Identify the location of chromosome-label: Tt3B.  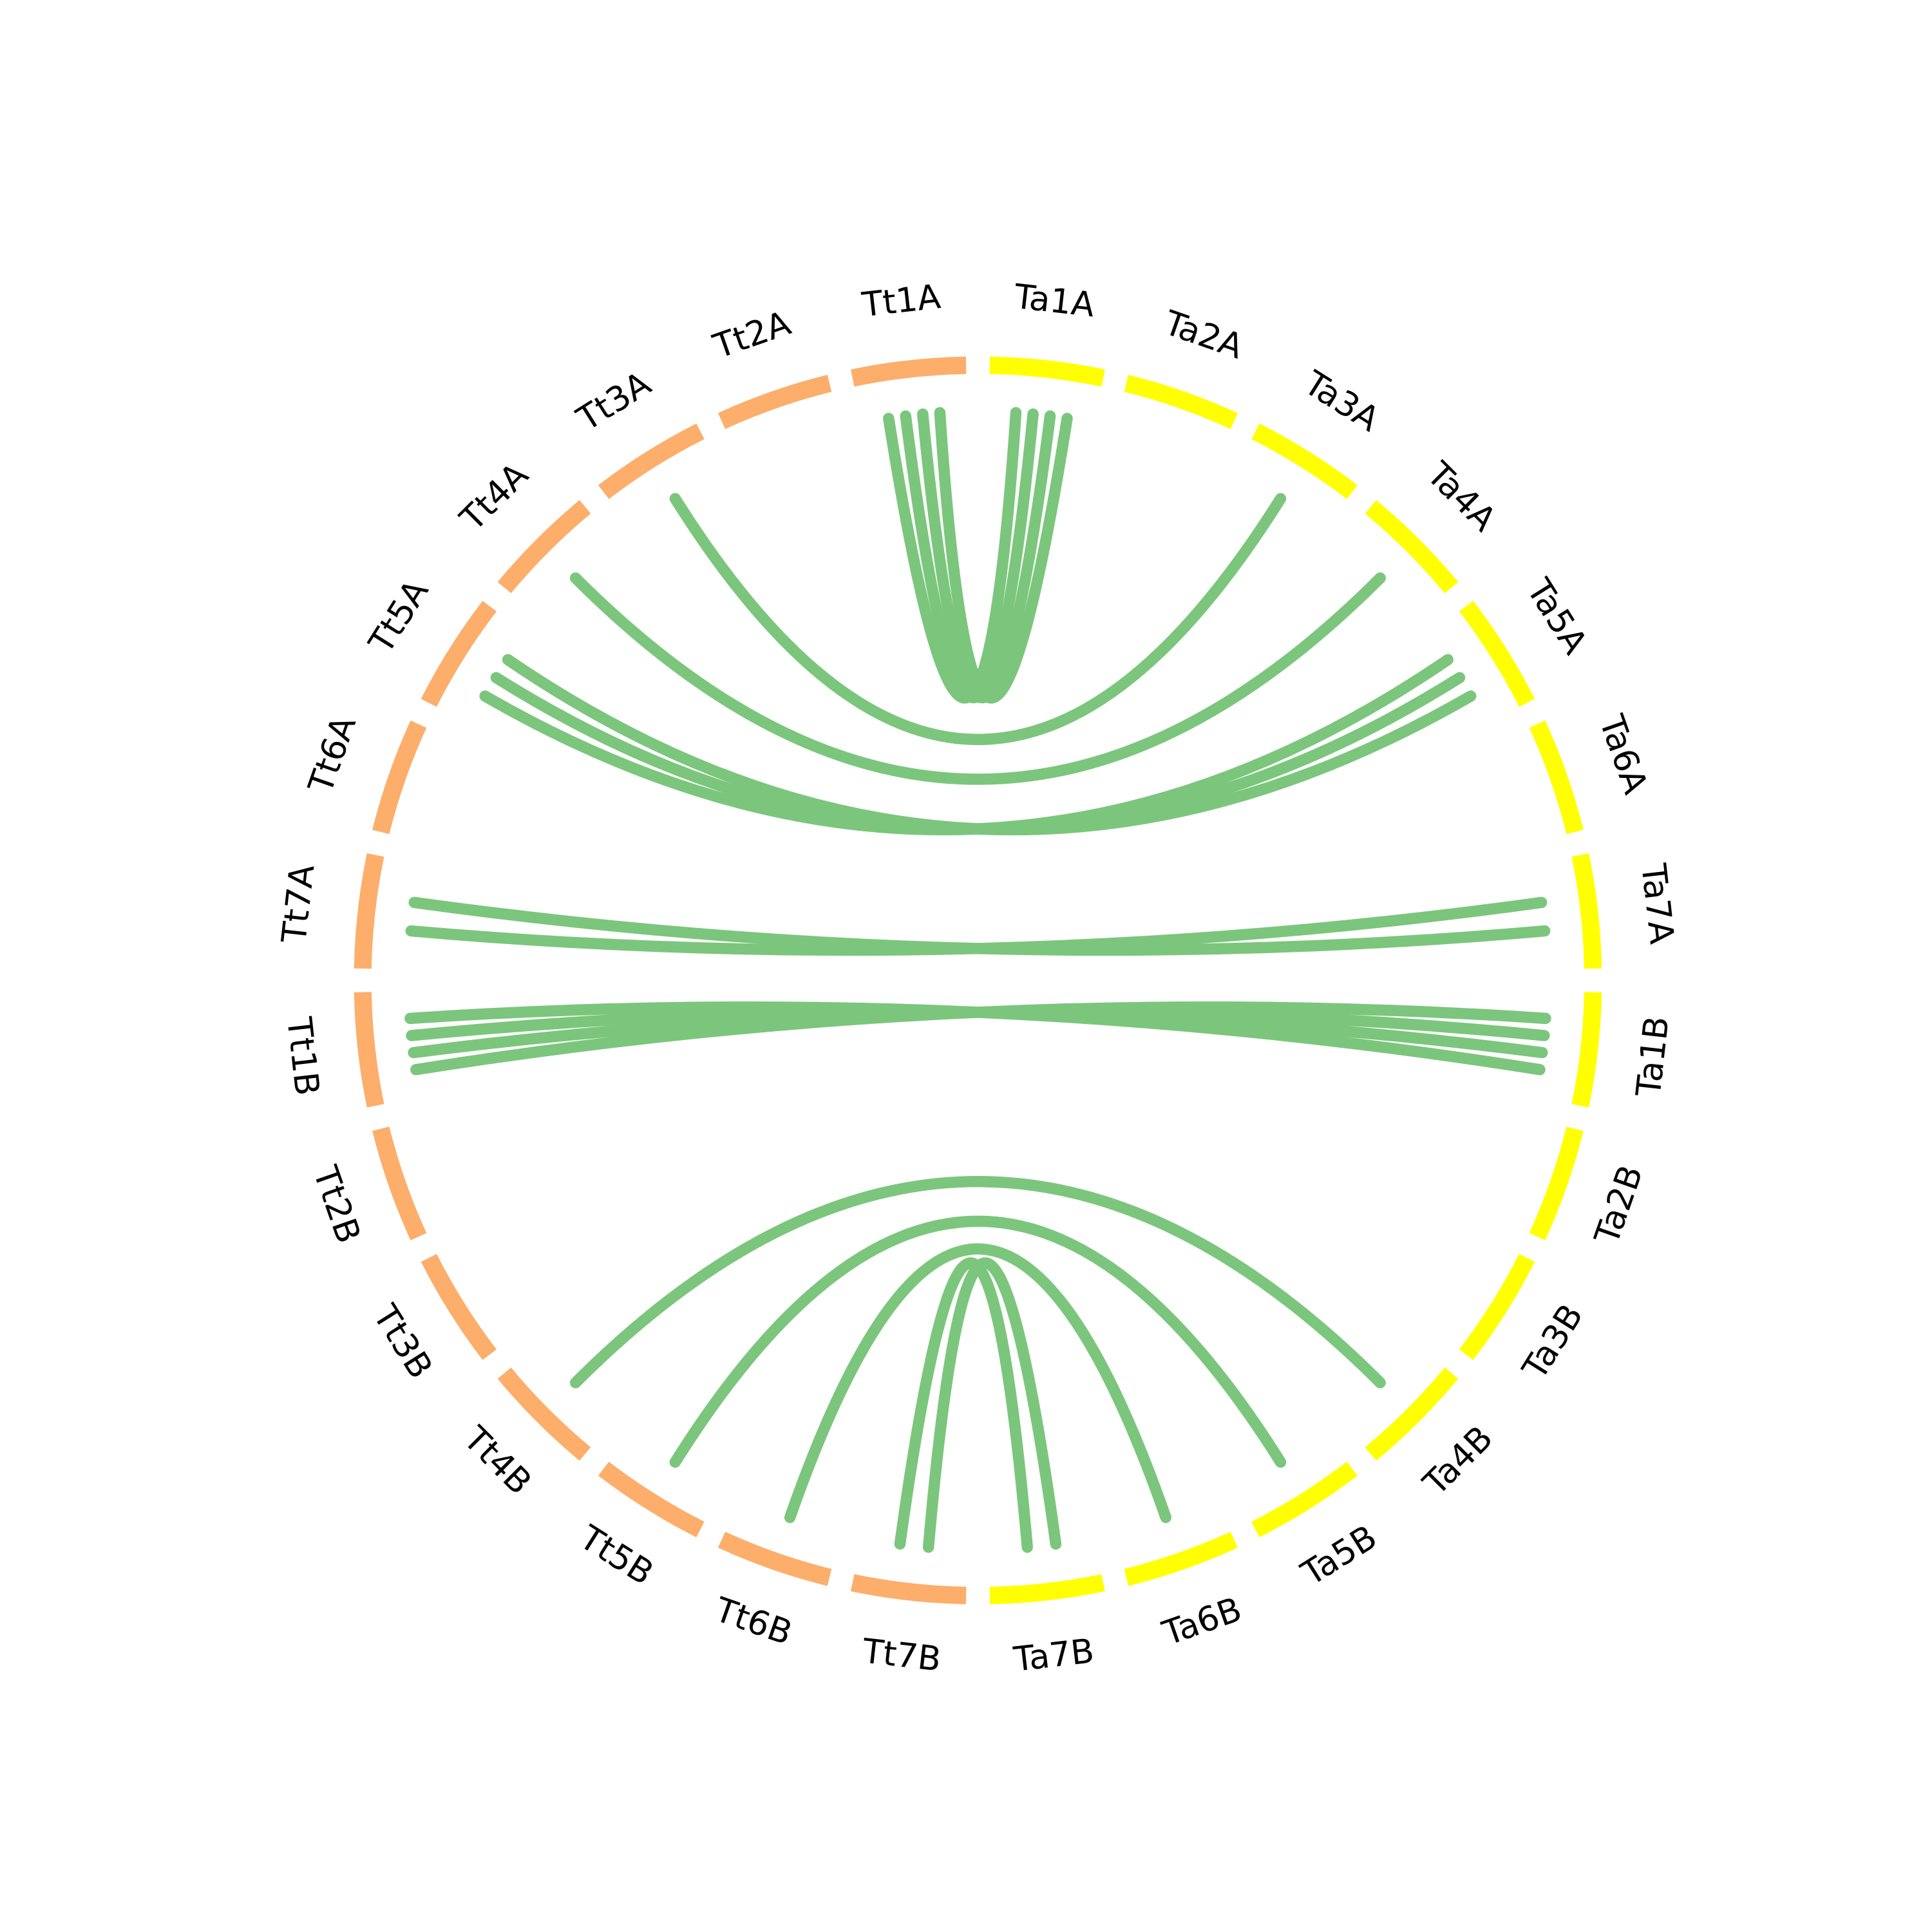
(402, 1341).